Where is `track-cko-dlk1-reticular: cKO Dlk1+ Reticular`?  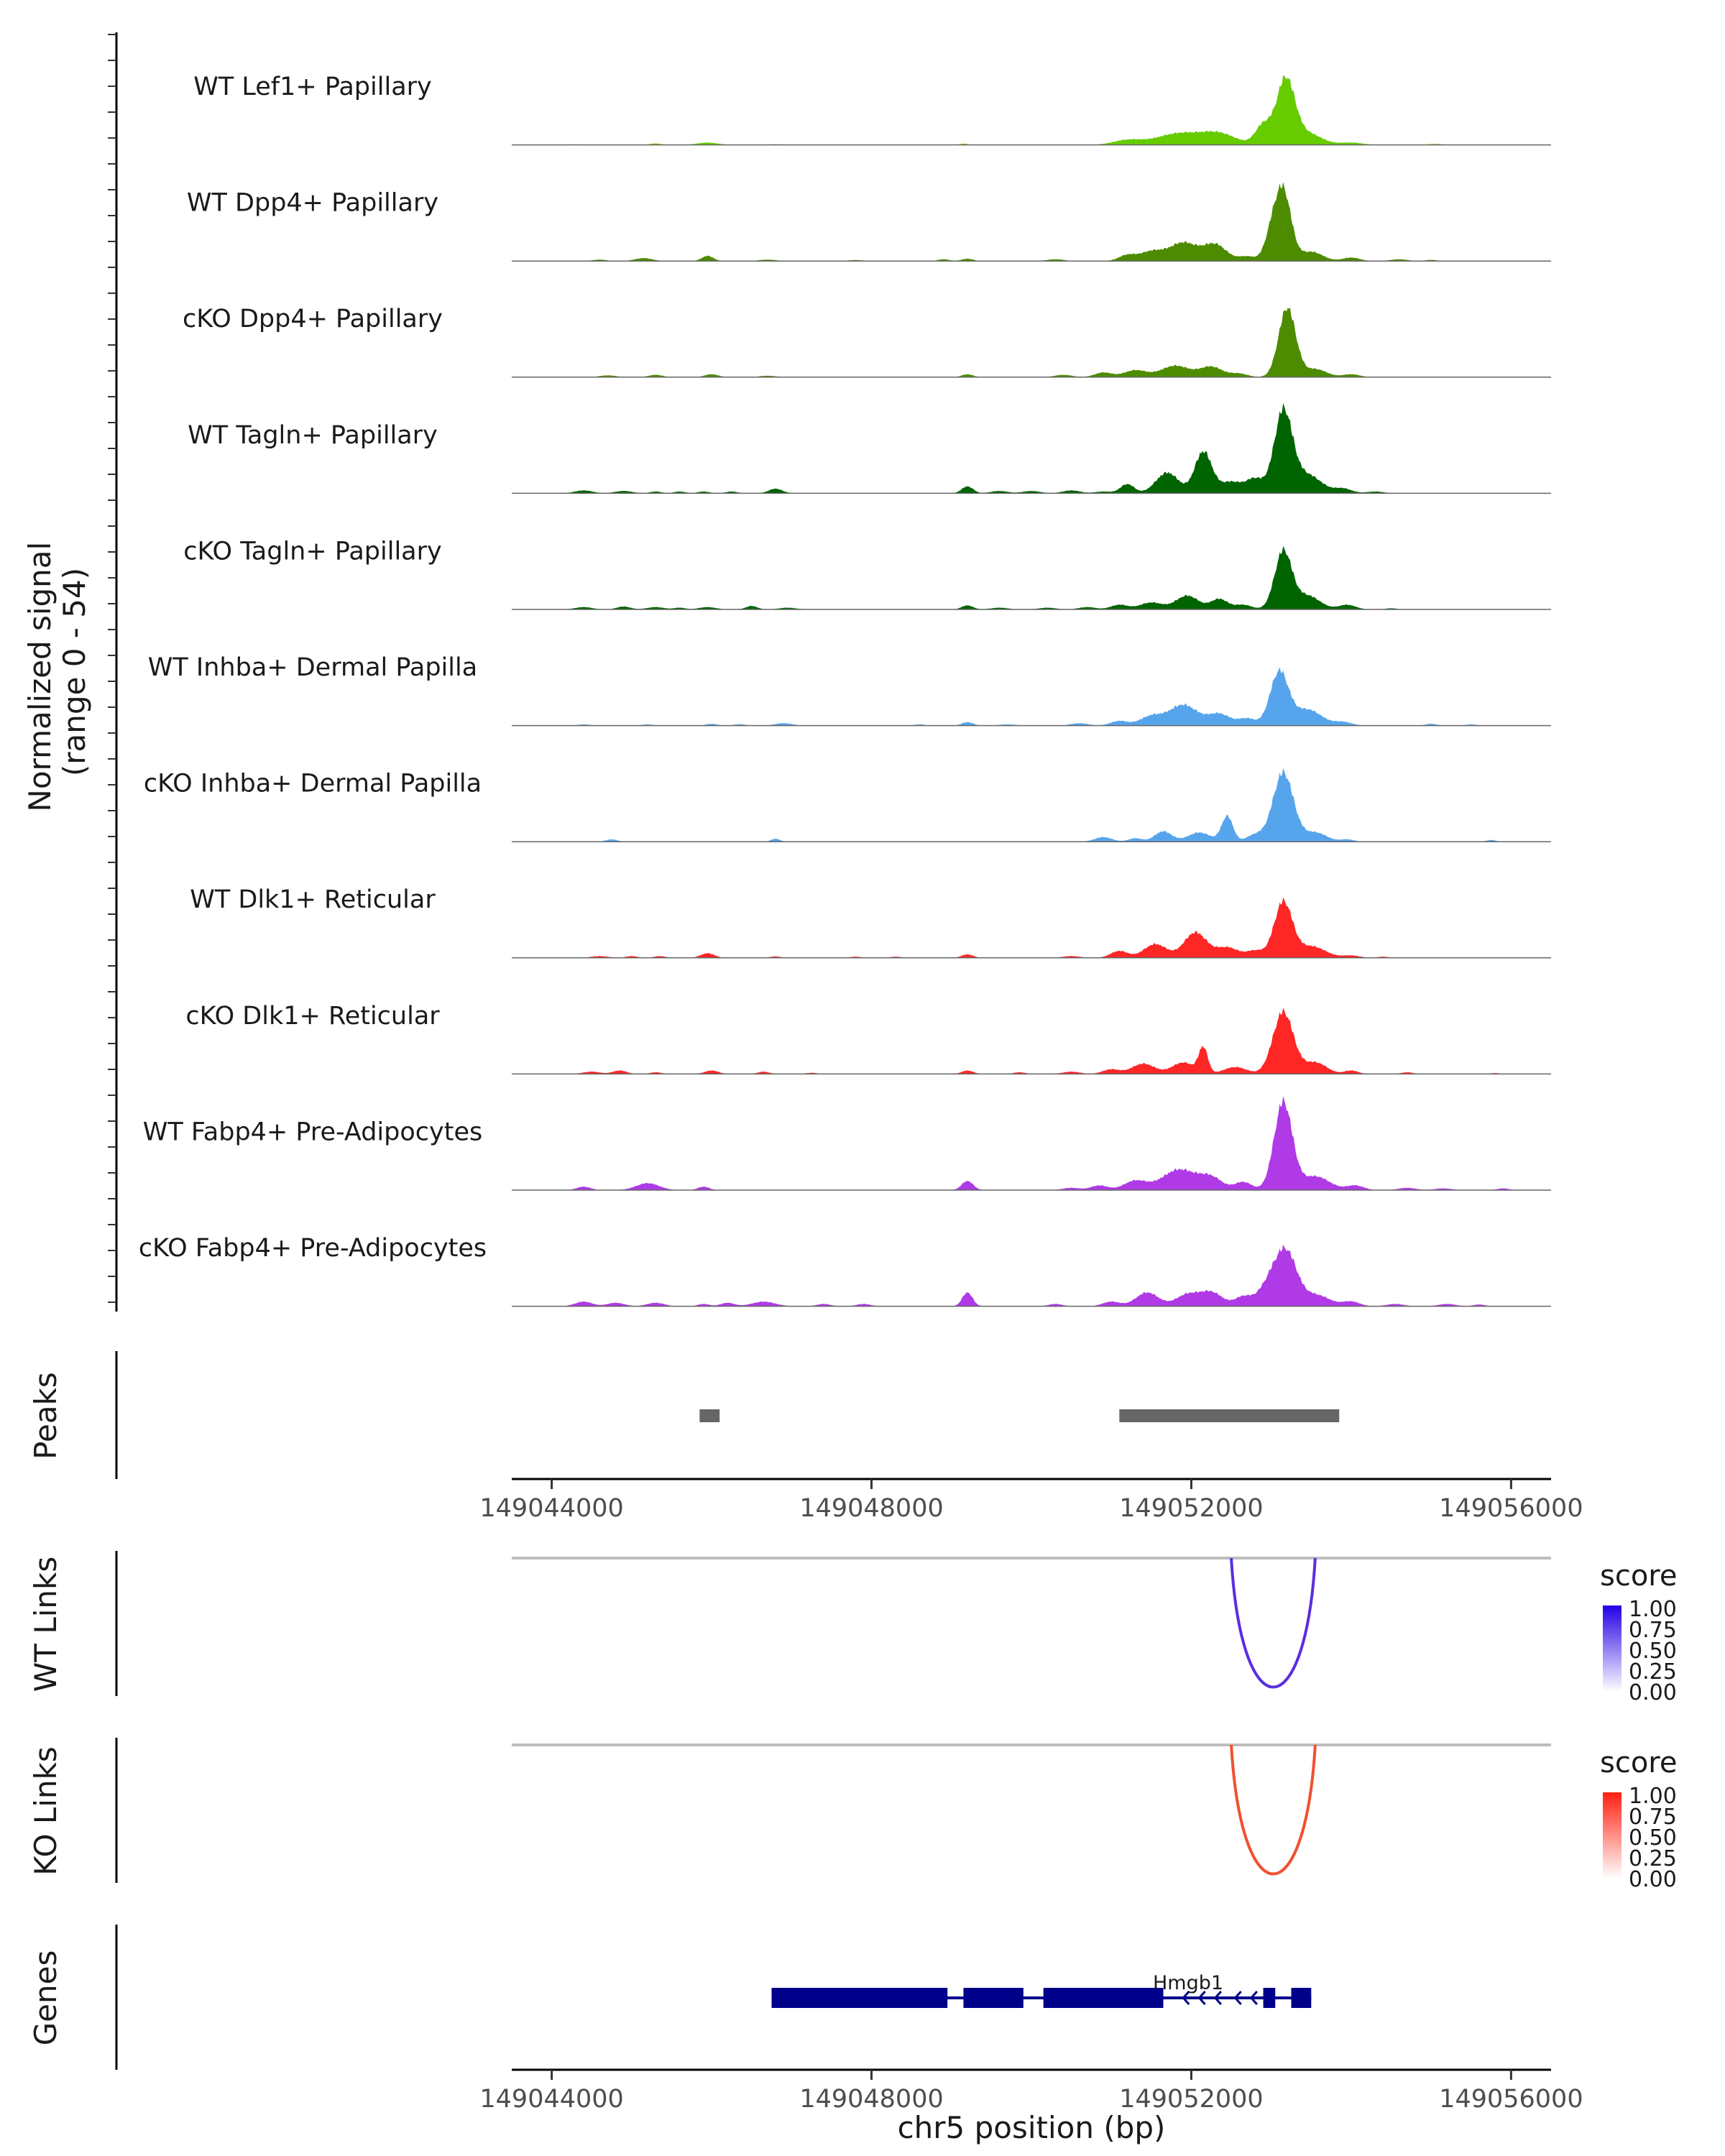
track-cko-dlk1-reticular: cKO Dlk1+ Reticular is located at coordinates (868, 1038).